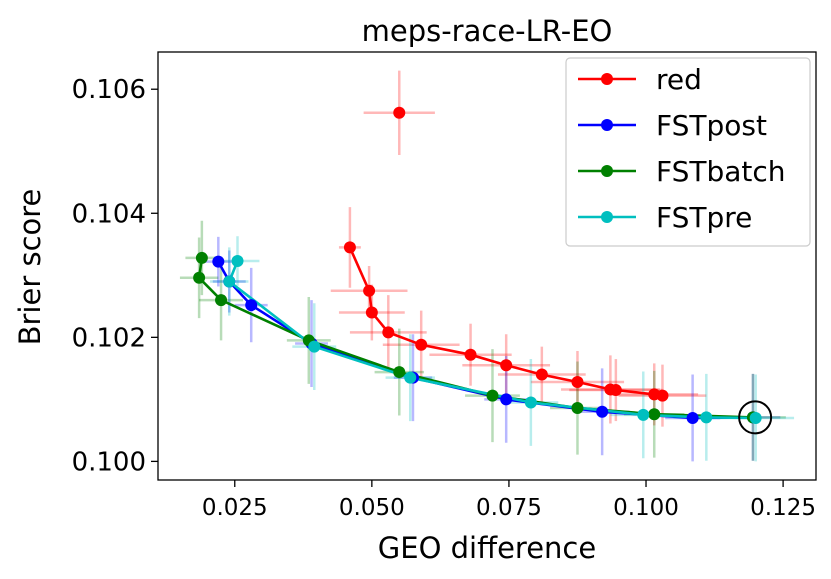  Describe the element at coordinates (115, 276) in the screenshot. I see `y-axis-ticks: 0.100 0.102 0.104 0.106` at that location.